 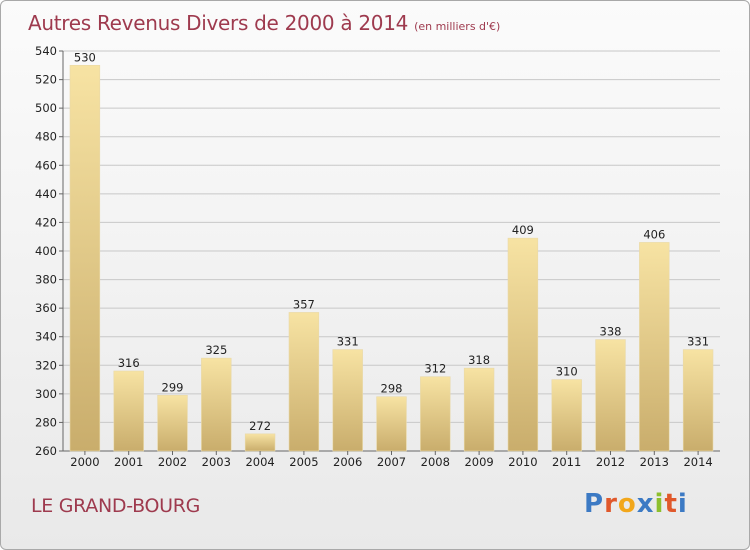 What do you see at coordinates (46, 422) in the screenshot?
I see `y-tick-label: 280` at bounding box center [46, 422].